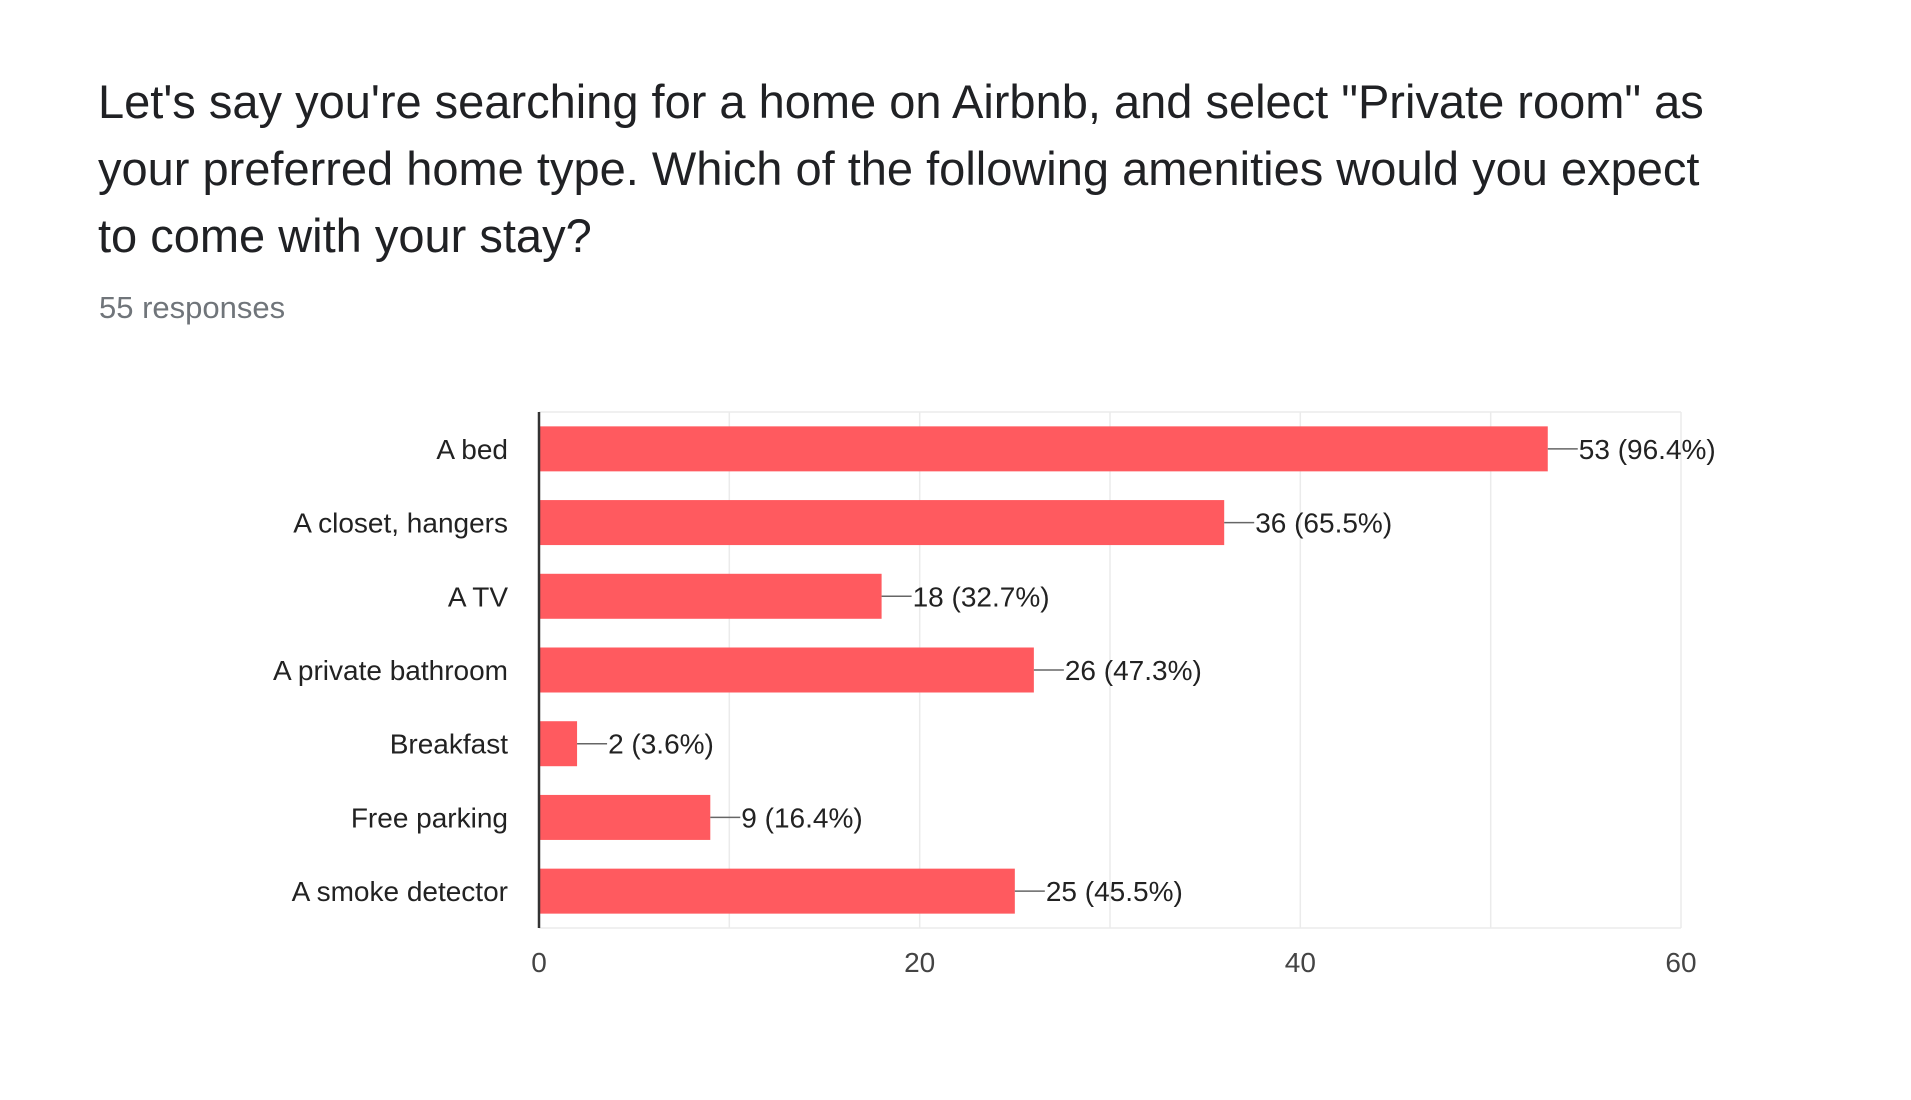 This screenshot has width=1911, height=1100. What do you see at coordinates (400, 523) in the screenshot?
I see `category-label-a-closet-hangers: A closet, hangers` at bounding box center [400, 523].